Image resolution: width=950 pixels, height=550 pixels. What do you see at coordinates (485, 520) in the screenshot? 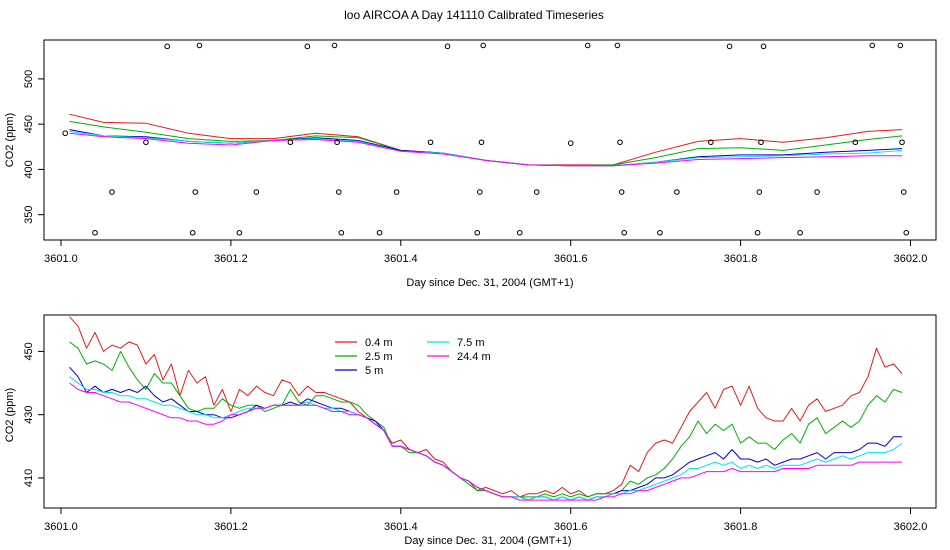
I see `x-axis-bottom: 3601.0 3601.2 3601.4 3601.6 3601.8 3602.0` at bounding box center [485, 520].